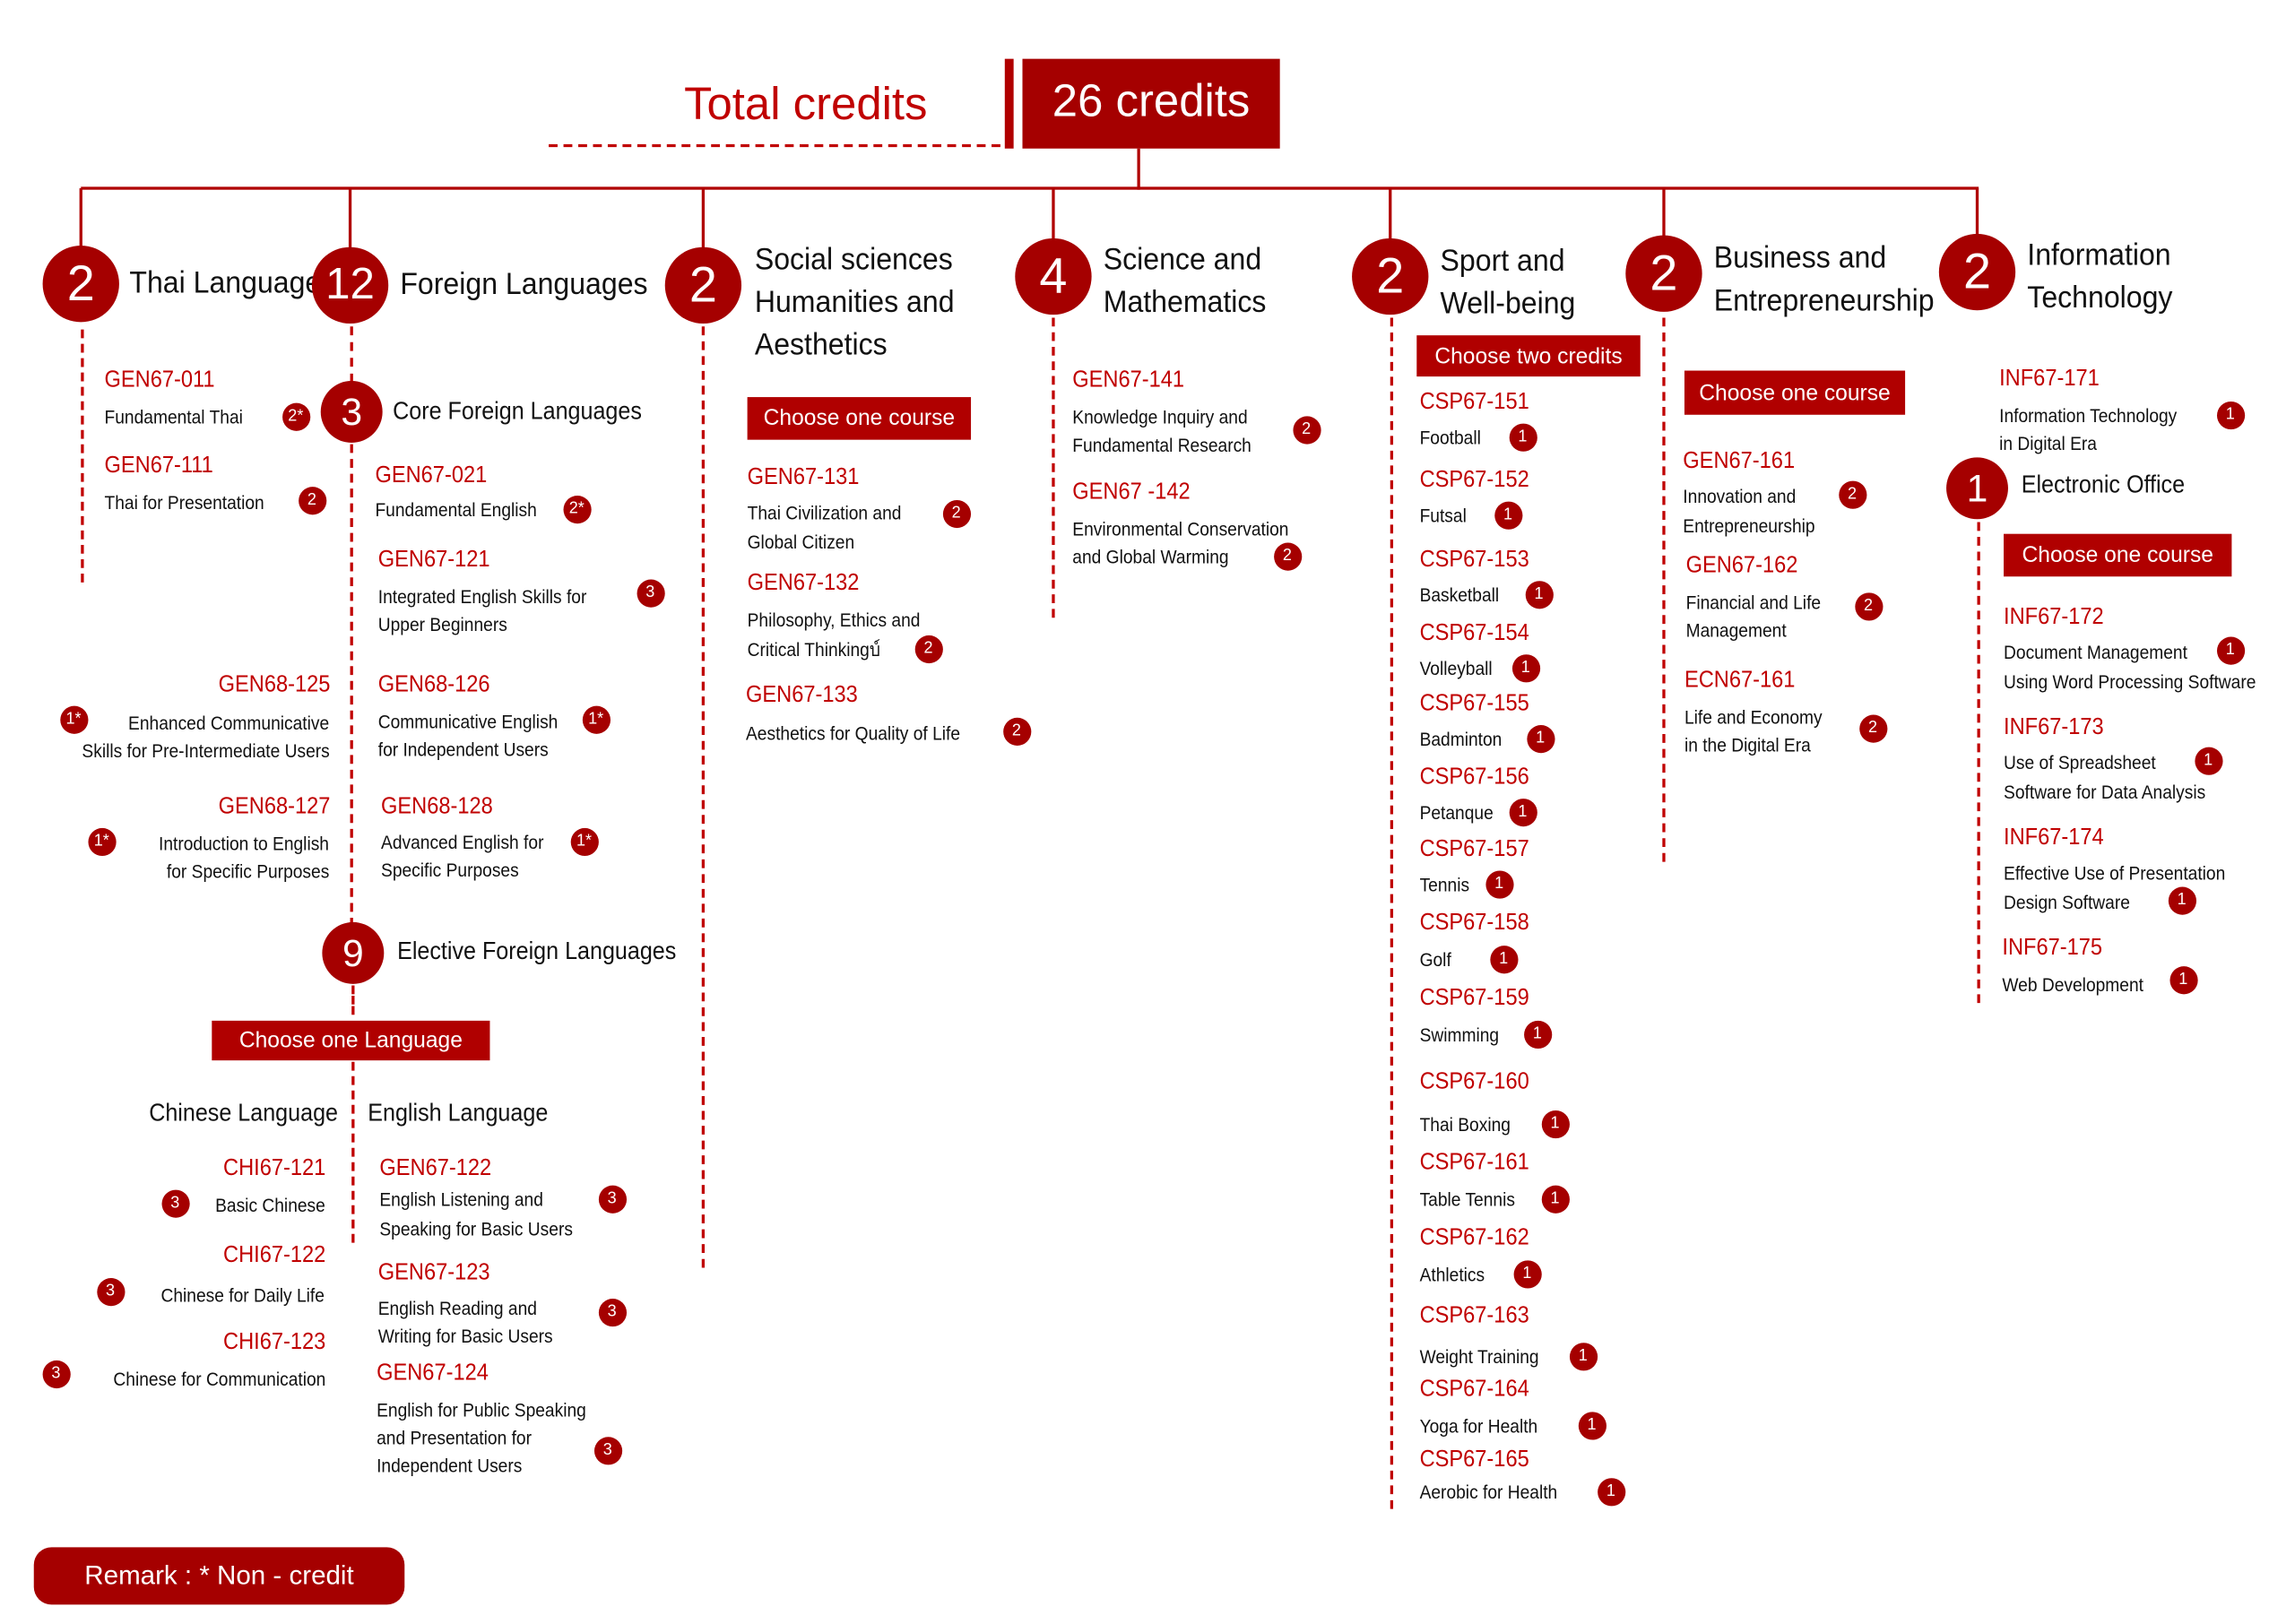  What do you see at coordinates (2067, 902) in the screenshot?
I see `course-name: Design Software` at bounding box center [2067, 902].